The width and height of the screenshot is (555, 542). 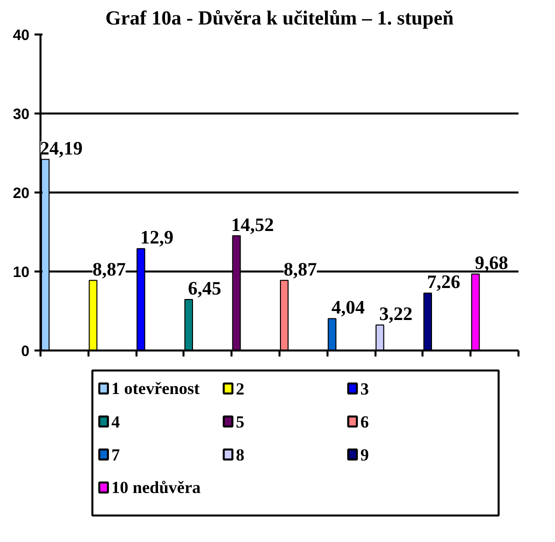 I want to click on data-label: 4,04, so click(x=348, y=308).